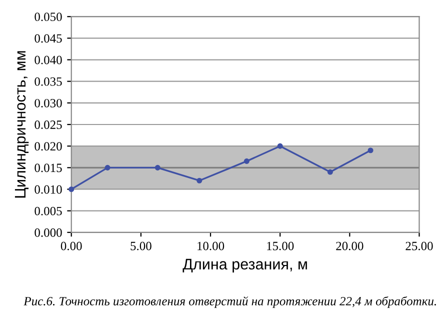  What do you see at coordinates (48, 232) in the screenshot?
I see `y-tick-label: 0.000` at bounding box center [48, 232].